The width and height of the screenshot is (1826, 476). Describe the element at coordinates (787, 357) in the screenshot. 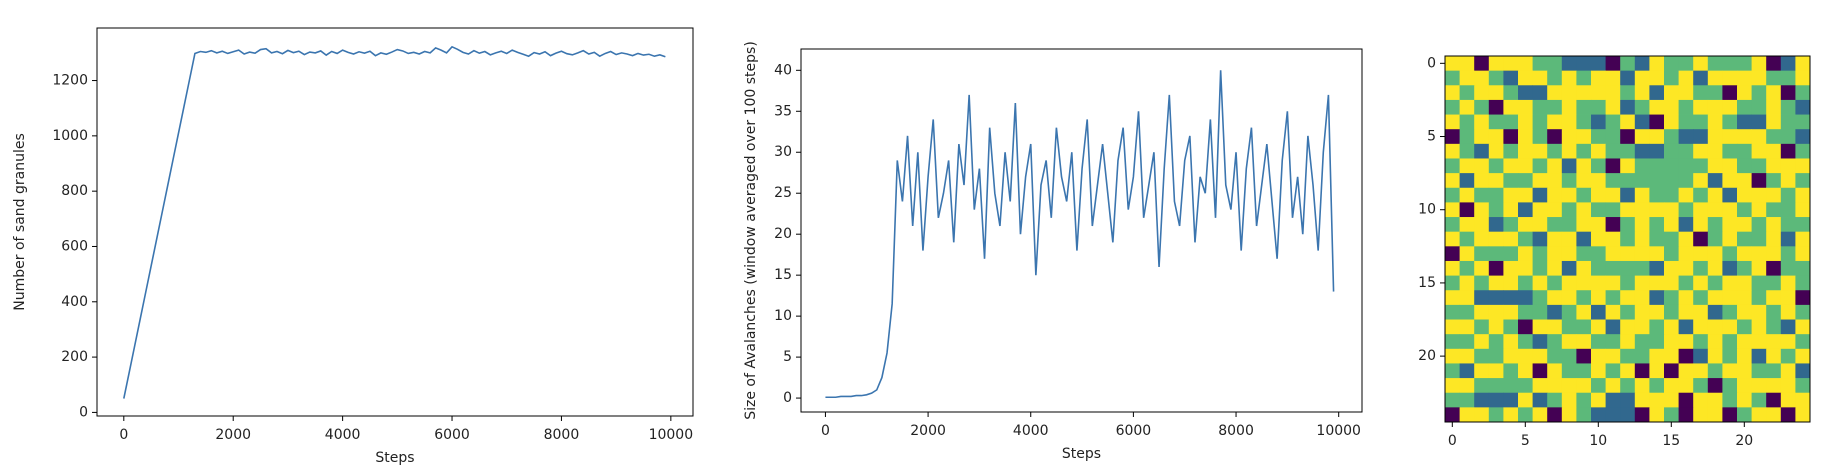

I see `y-tick-label: 5` at that location.